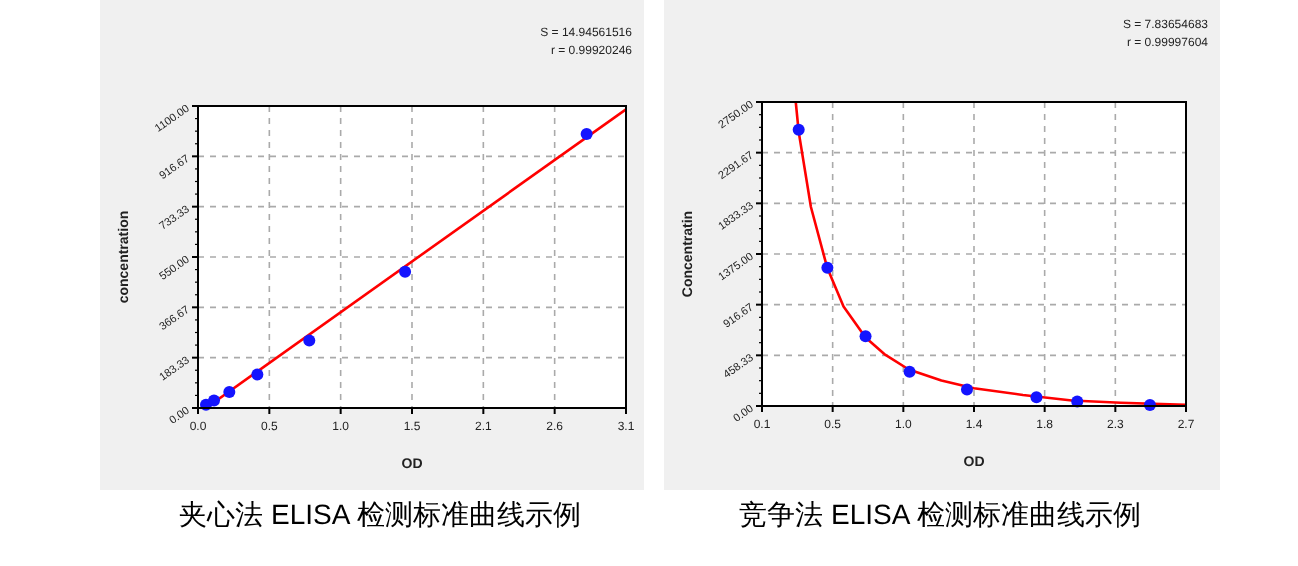 The image size is (1298, 566). I want to click on text: 夹心法 ELISA 检测标准曲线示例, so click(380, 514).